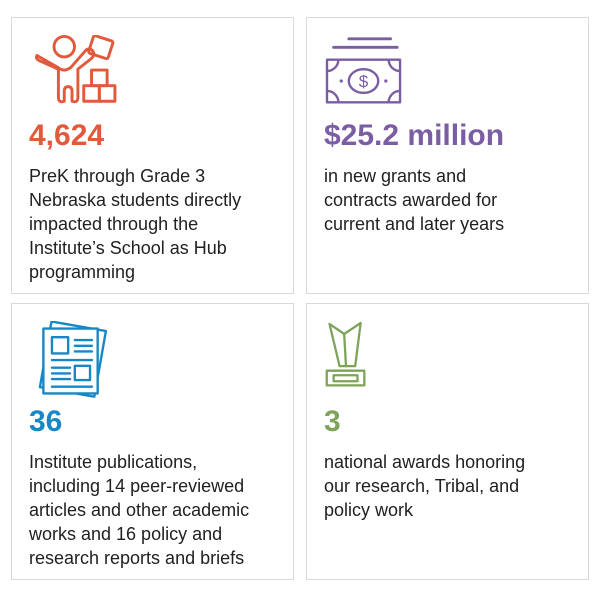 The image size is (600, 600). Describe the element at coordinates (46, 421) in the screenshot. I see `stat-value: 36` at that location.